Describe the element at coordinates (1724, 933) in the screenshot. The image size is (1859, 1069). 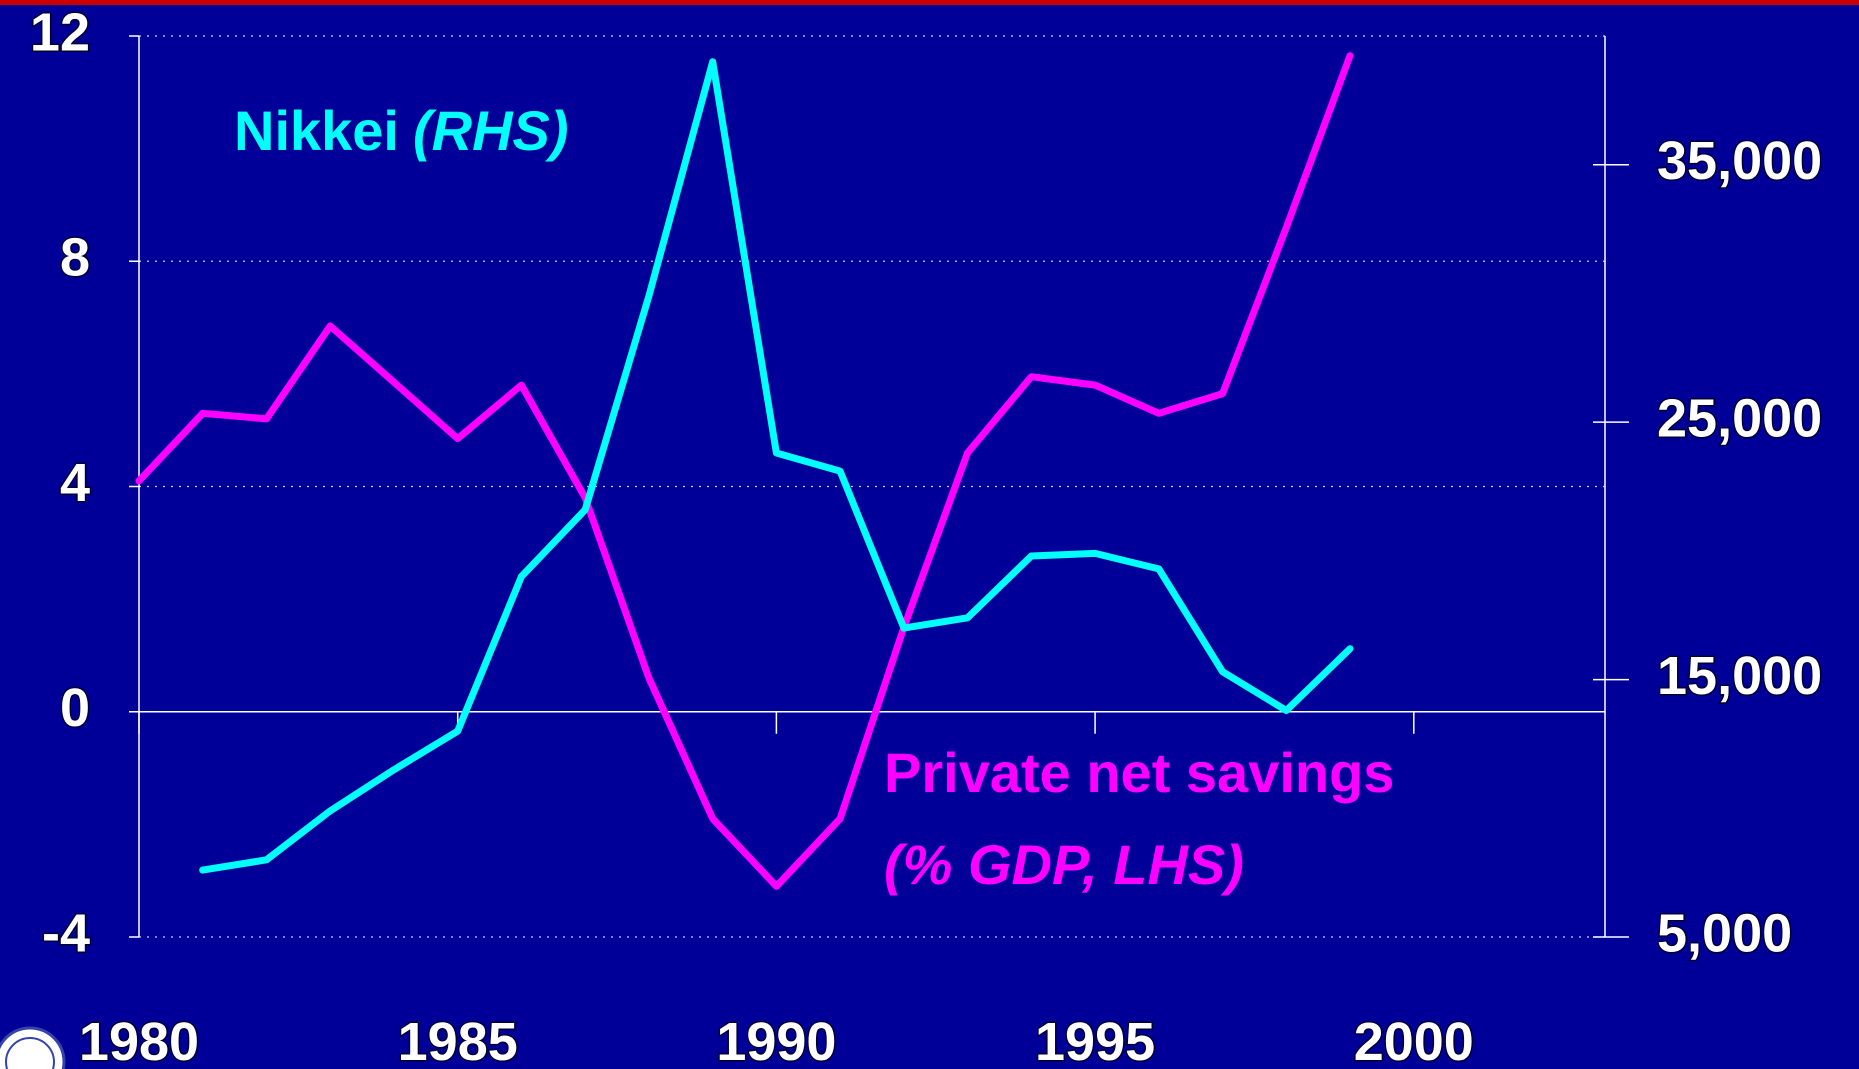
I see `y2-tick-label: 5,000` at that location.